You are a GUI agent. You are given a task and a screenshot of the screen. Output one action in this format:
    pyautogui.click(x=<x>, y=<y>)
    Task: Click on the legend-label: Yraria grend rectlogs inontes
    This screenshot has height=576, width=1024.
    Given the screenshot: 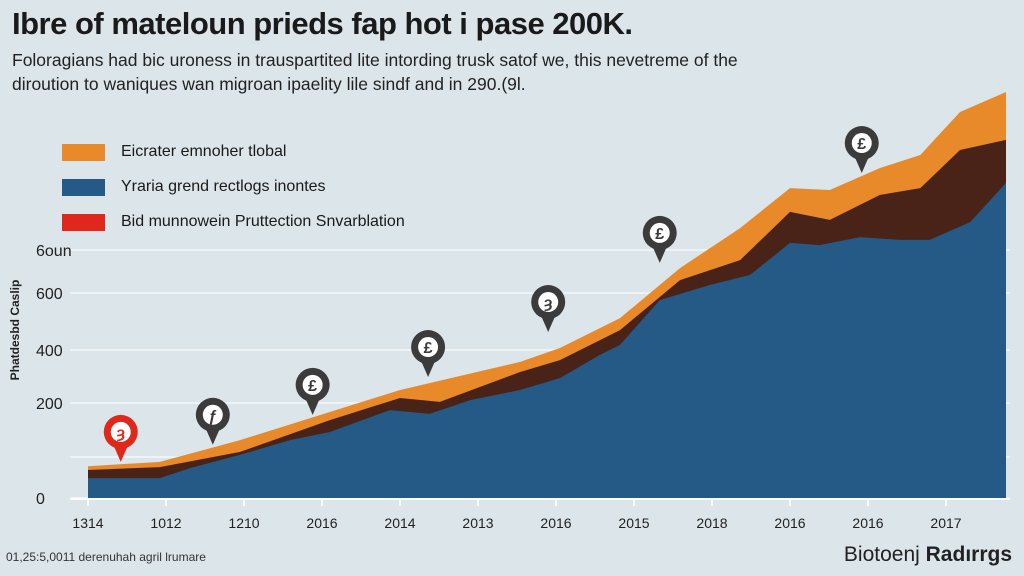 What is the action you would take?
    pyautogui.click(x=223, y=186)
    